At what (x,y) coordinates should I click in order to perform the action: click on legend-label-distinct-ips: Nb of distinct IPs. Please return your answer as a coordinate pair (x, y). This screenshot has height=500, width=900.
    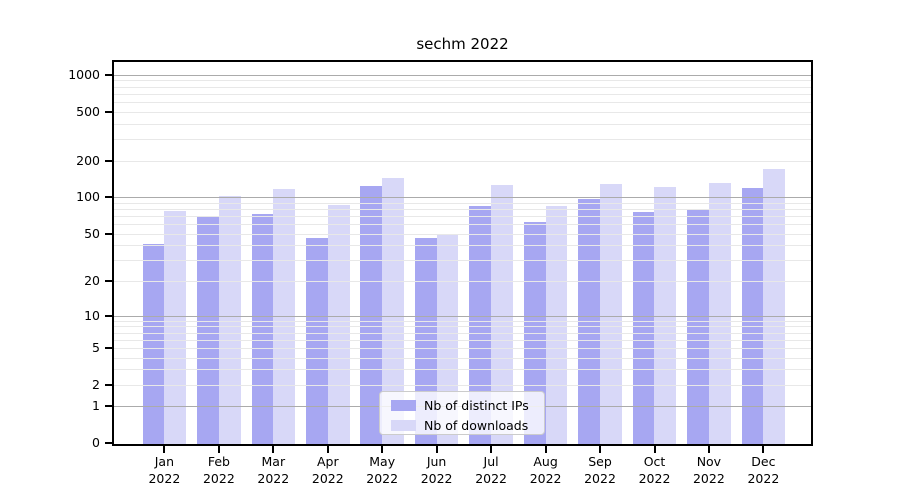
    Looking at the image, I should click on (476, 405).